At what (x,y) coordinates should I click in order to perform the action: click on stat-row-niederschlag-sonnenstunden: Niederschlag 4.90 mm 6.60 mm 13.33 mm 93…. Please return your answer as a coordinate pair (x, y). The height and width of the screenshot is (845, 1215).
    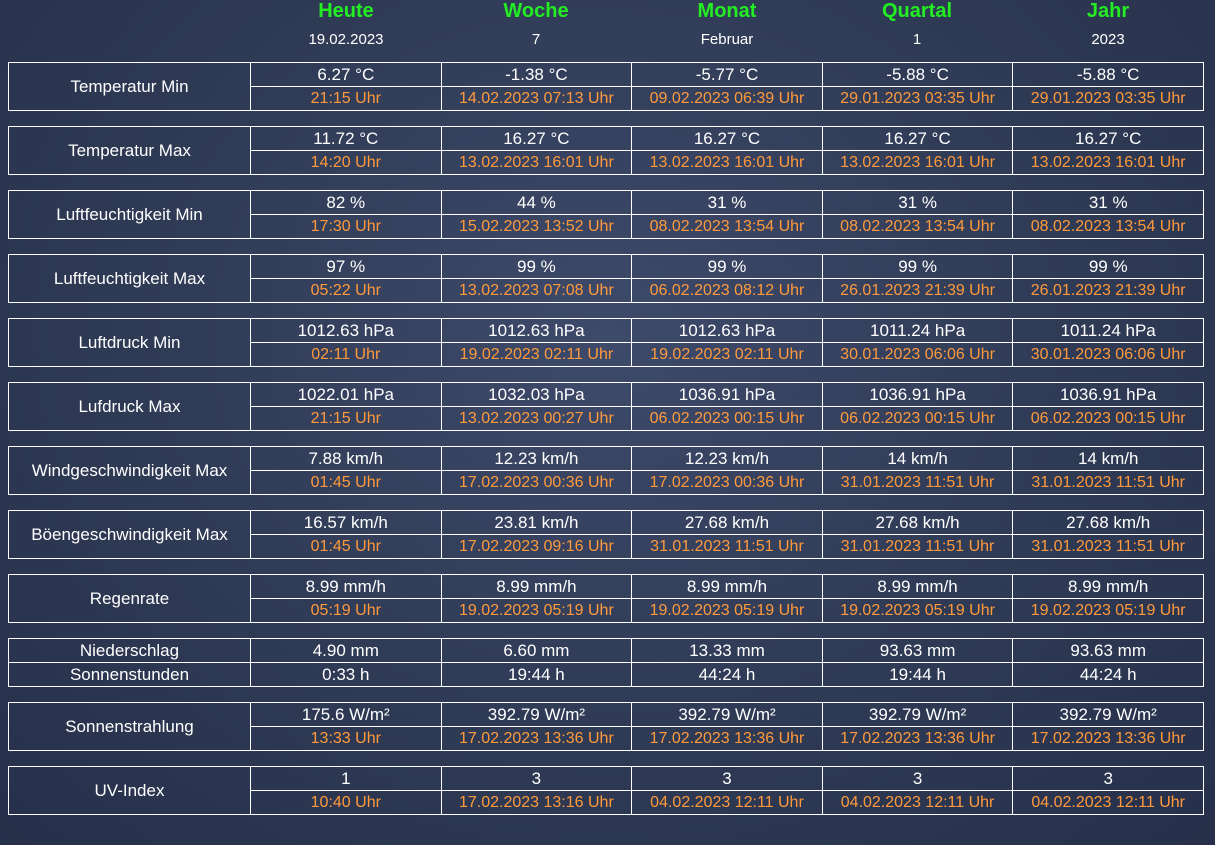
    Looking at the image, I should click on (606, 662).